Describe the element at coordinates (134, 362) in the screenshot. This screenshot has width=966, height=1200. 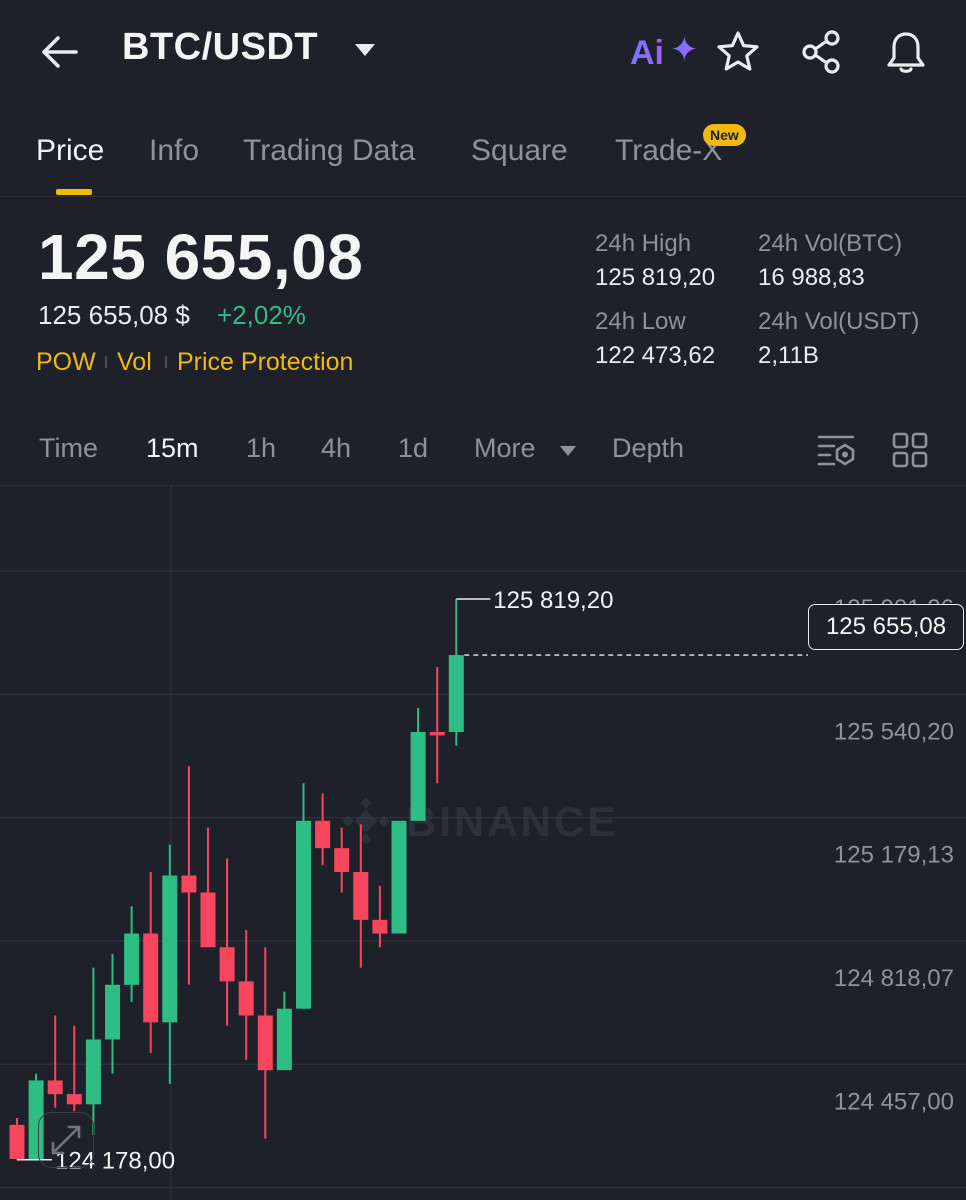
I see `tag-vol: Vol` at that location.